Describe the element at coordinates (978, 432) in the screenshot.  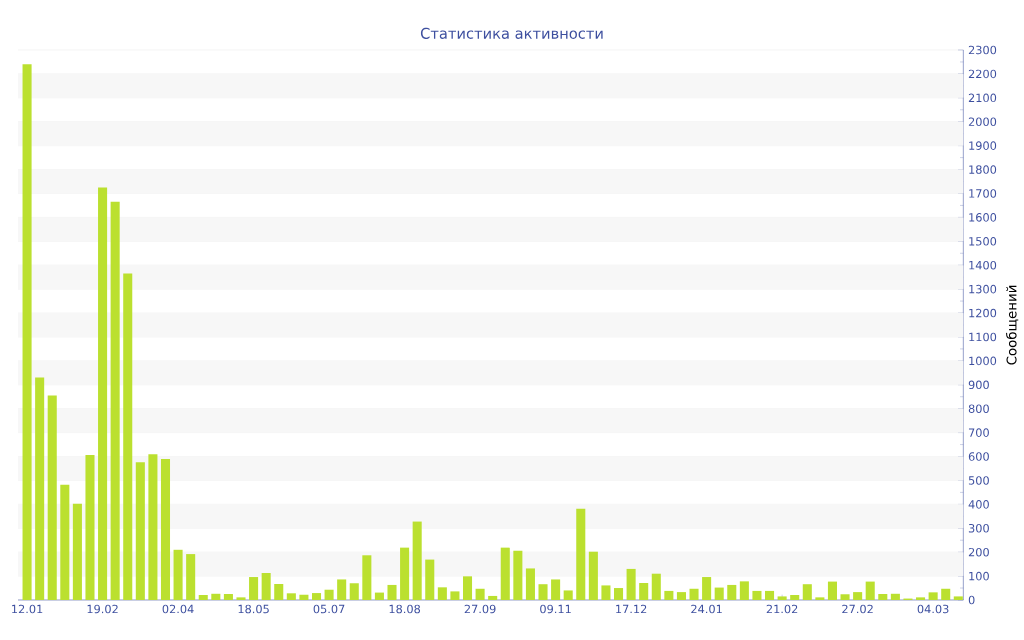
I see `y-tick-label: 700` at that location.